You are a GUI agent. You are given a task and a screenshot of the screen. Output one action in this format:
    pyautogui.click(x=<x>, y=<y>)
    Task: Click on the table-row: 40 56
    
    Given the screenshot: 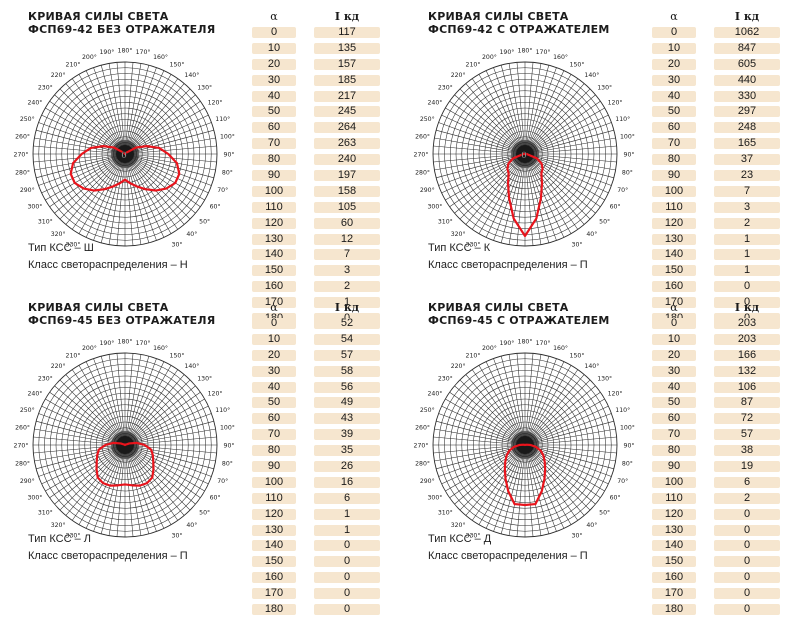 What is the action you would take?
    pyautogui.click(x=322, y=387)
    